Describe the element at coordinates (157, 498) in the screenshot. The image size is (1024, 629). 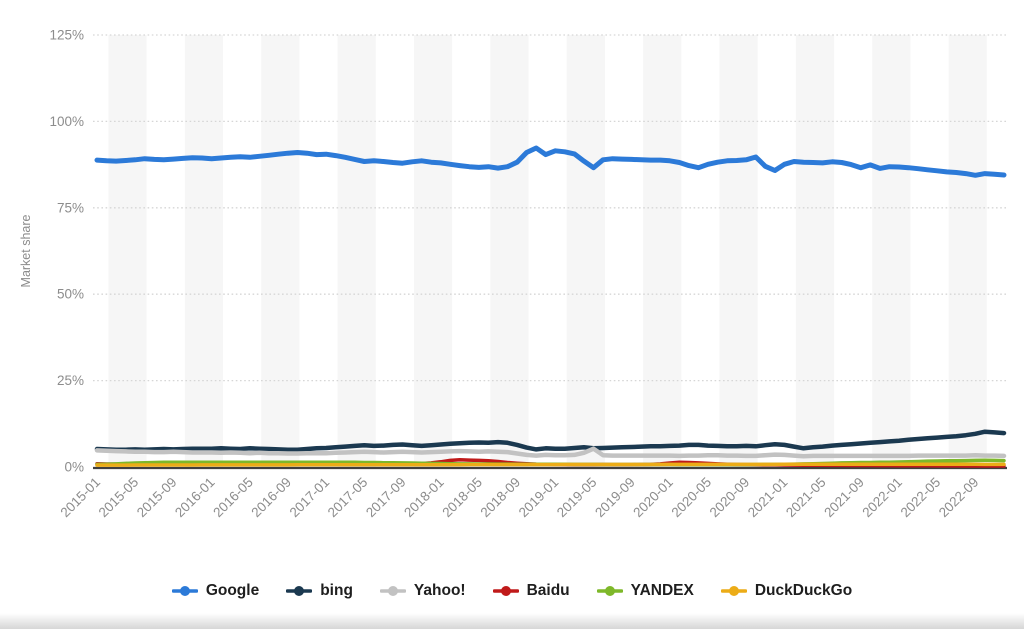
I see `x-tick-label: 2015-09` at that location.